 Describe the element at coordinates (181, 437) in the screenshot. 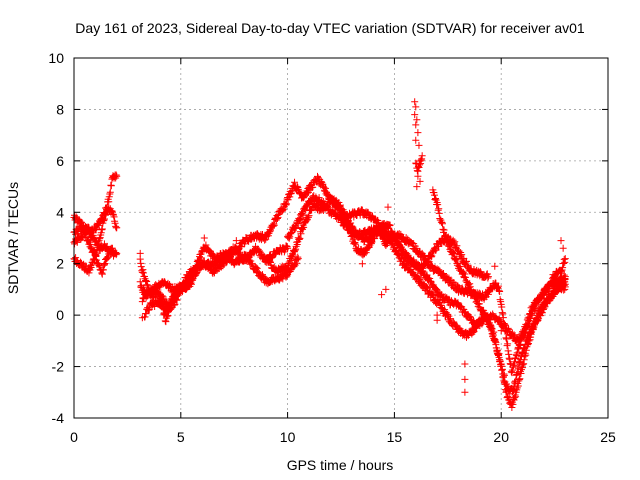

I see `x-tick-label: 5` at that location.